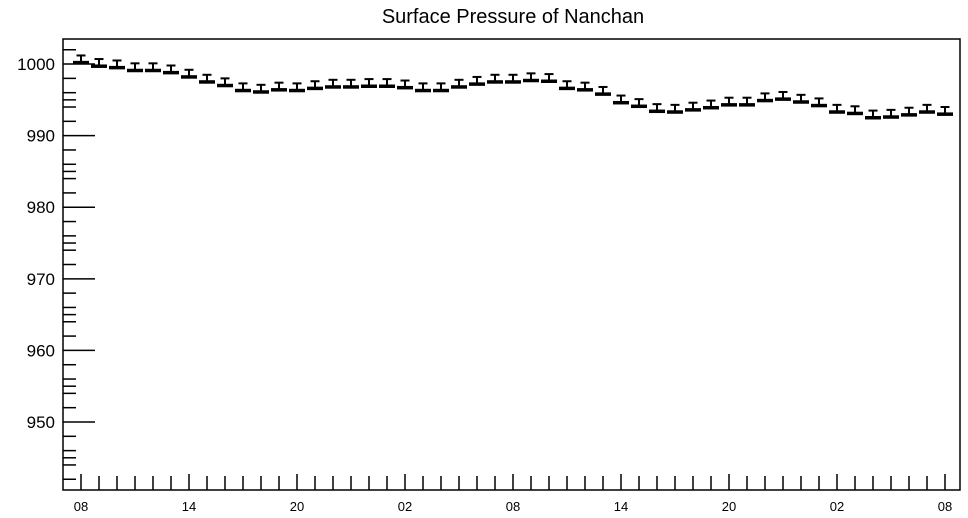  What do you see at coordinates (41, 136) in the screenshot?
I see `y-tick-label: 990` at bounding box center [41, 136].